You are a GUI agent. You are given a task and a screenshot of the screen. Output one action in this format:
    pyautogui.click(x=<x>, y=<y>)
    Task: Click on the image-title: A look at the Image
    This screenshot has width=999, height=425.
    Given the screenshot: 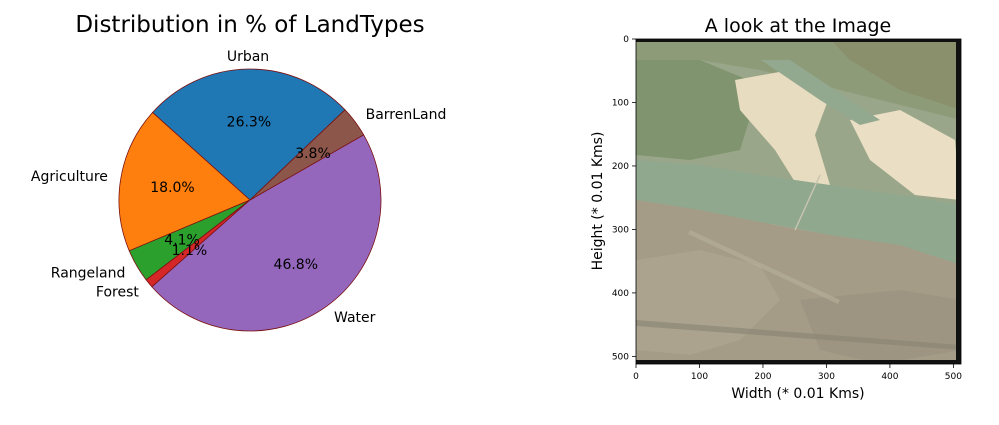 What is the action you would take?
    pyautogui.click(x=798, y=26)
    